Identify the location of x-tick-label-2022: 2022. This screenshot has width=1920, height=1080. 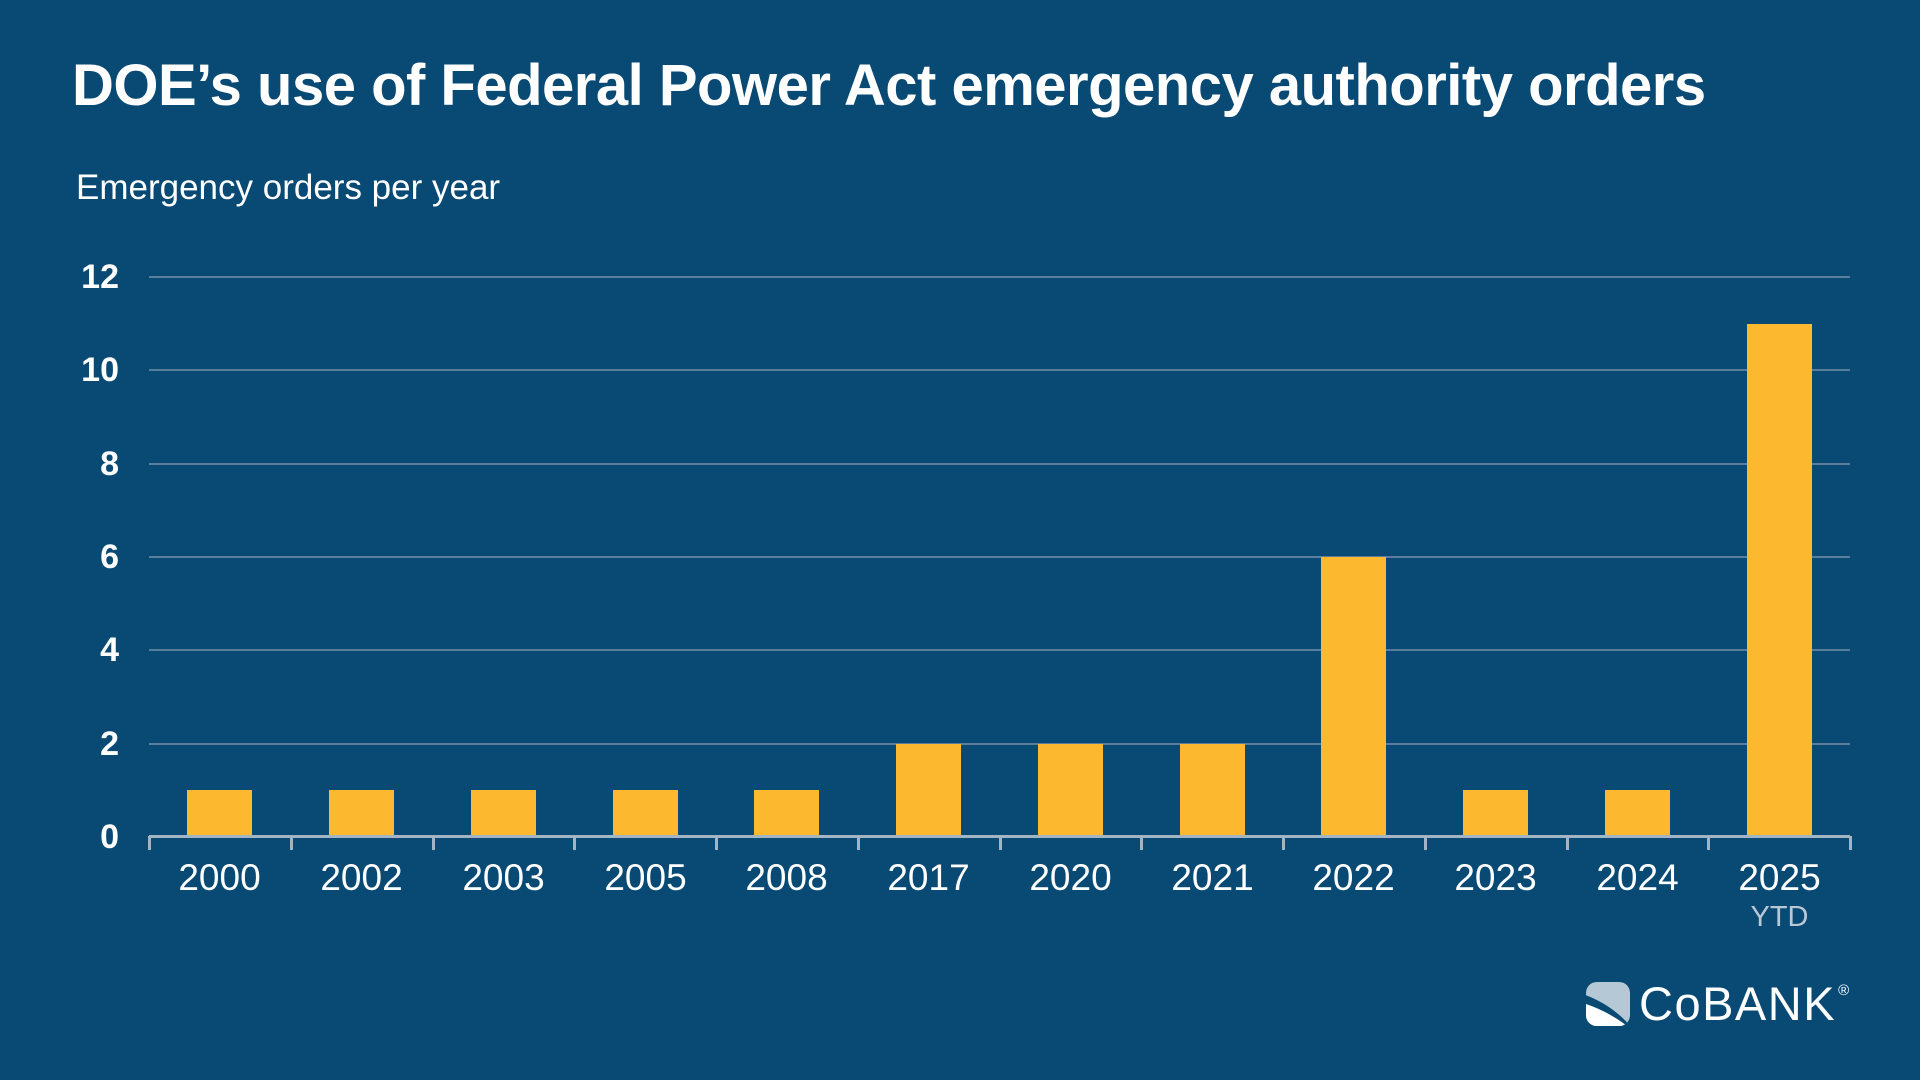
(1353, 877).